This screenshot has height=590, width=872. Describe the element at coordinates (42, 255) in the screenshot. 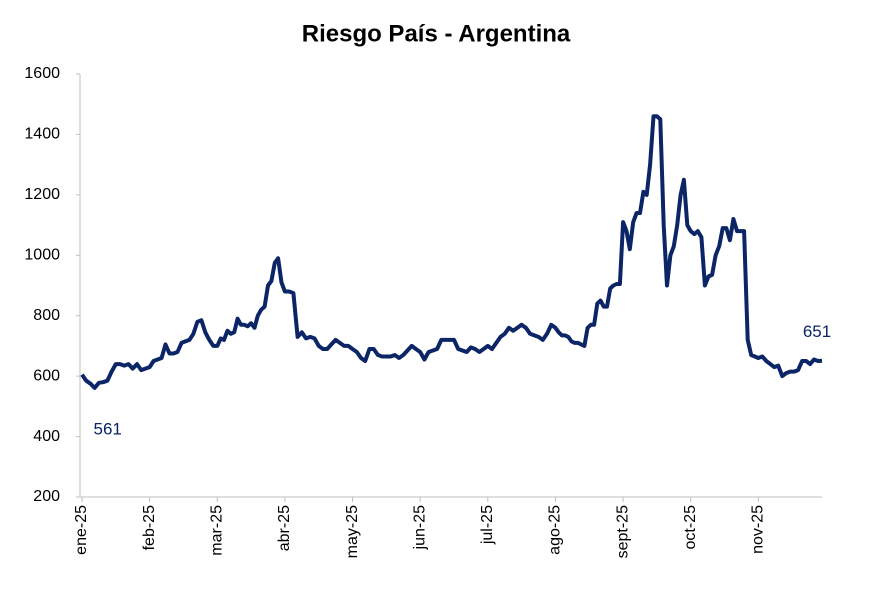

I see `y-tick-label: 1000` at that location.